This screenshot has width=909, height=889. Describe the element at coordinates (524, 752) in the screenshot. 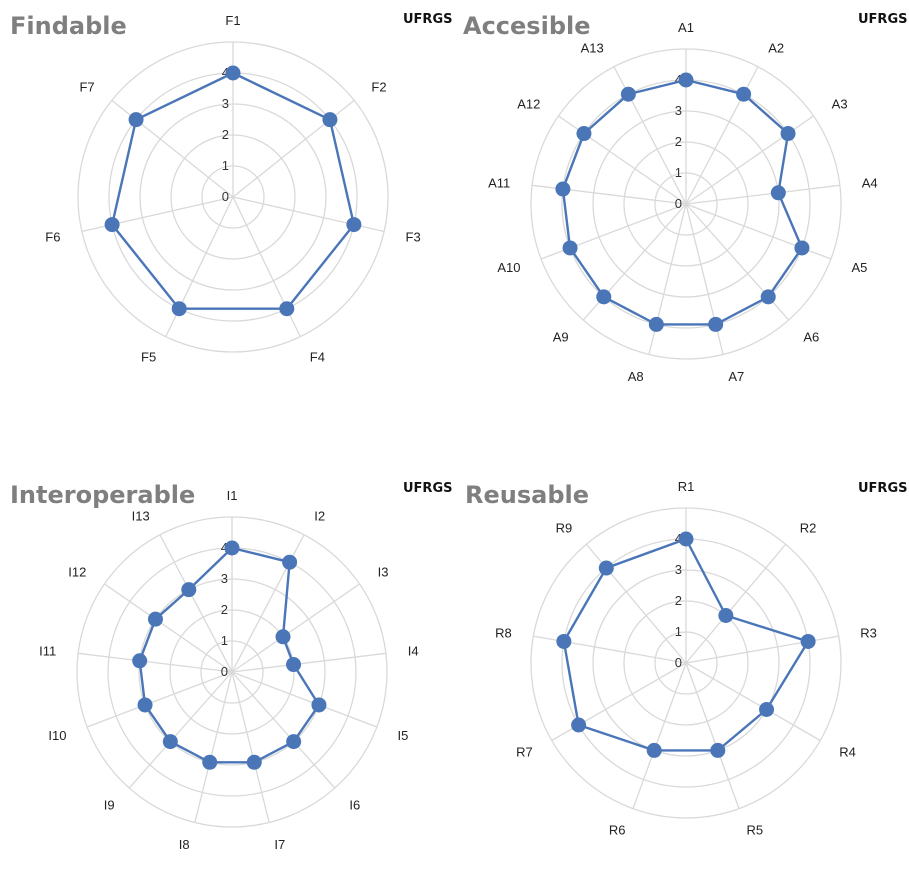

I see `category-label-r7: R7` at that location.